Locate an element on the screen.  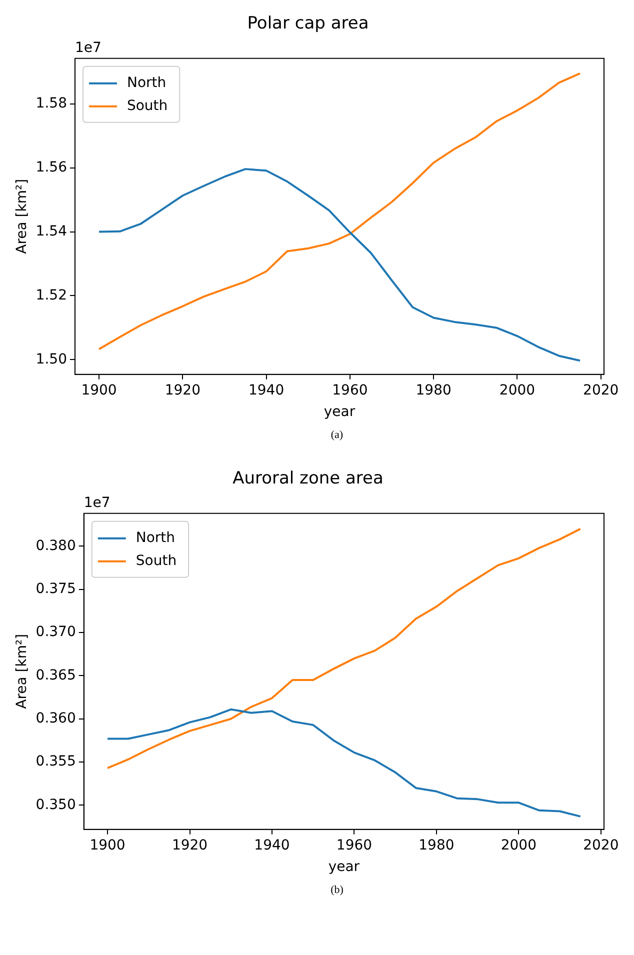
y-tick-label: 1.52 is located at coordinates (51, 295).